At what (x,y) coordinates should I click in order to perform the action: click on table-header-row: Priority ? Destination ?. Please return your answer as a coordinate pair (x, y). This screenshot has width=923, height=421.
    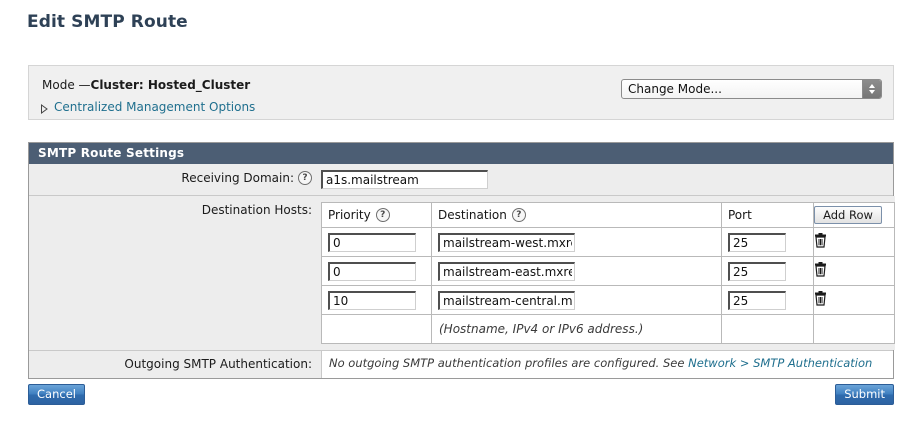
    Looking at the image, I should click on (608, 215).